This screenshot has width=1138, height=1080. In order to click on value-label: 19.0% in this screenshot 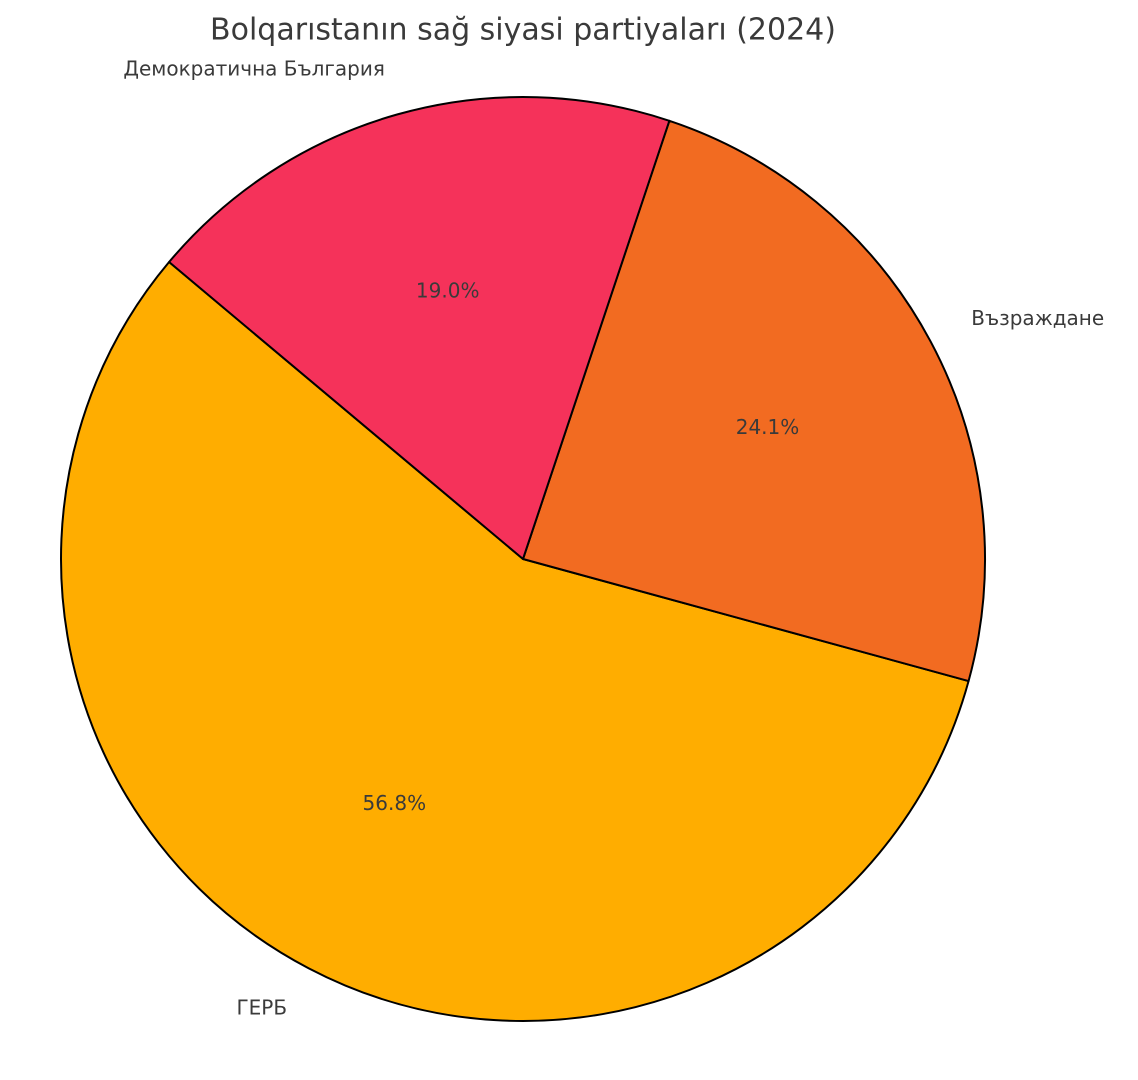, I will do `click(448, 291)`.